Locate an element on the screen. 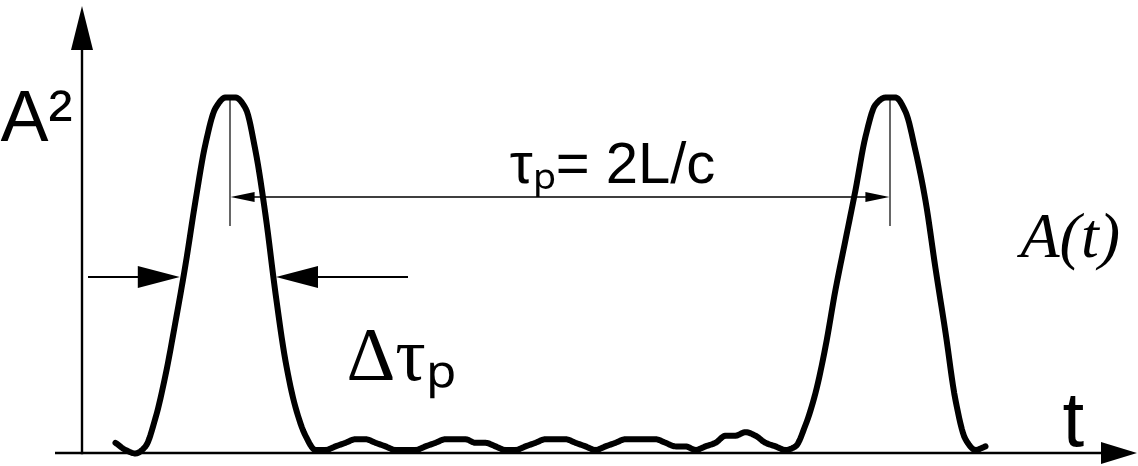 The width and height of the screenshot is (1138, 466). annotation: τₚ= 2L/c is located at coordinates (612, 163).